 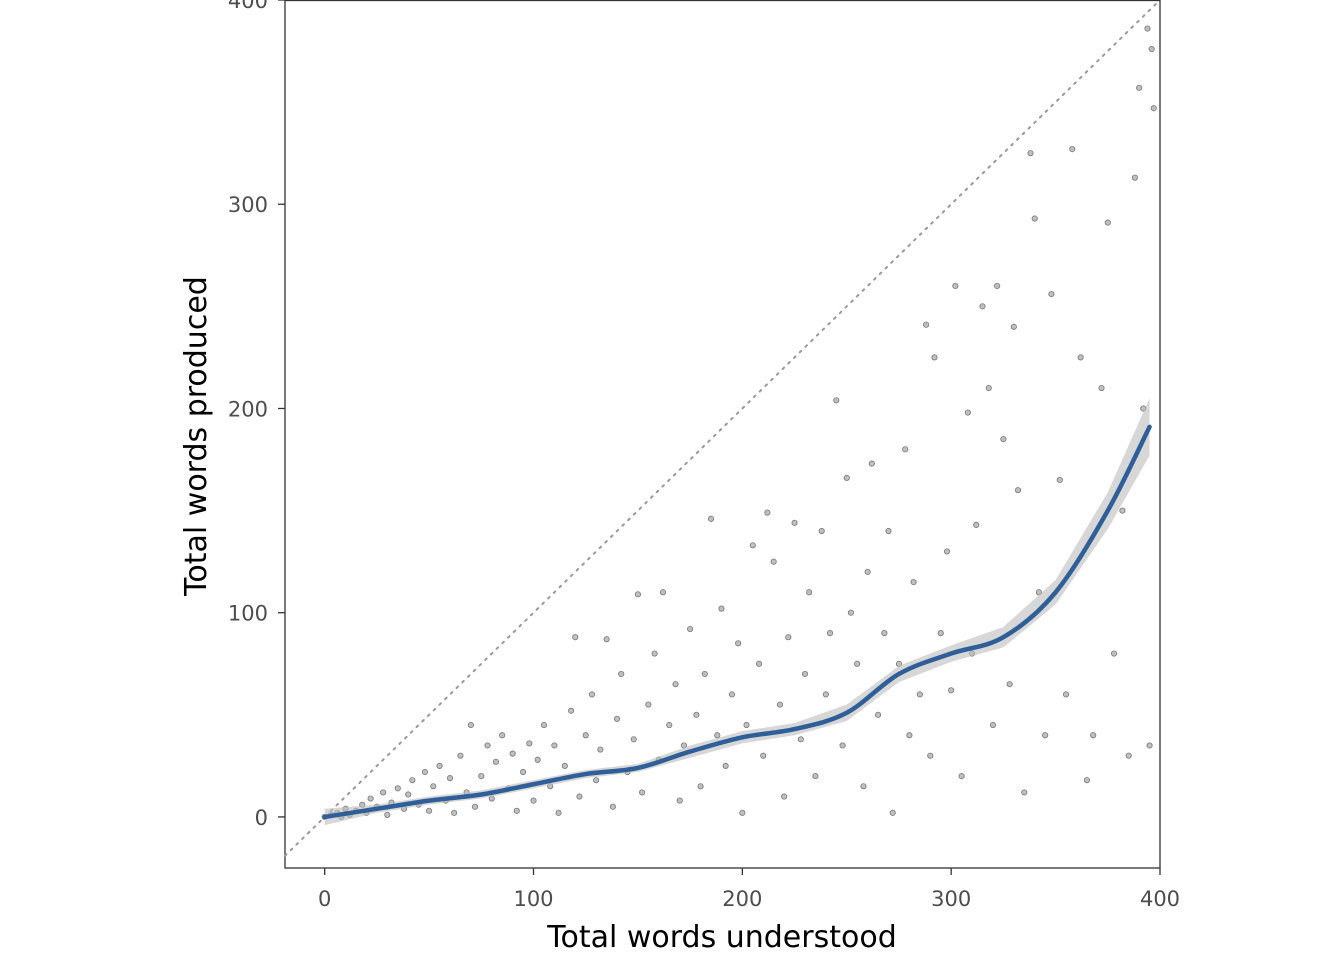 I want to click on y-tick-label: 100, so click(x=248, y=614).